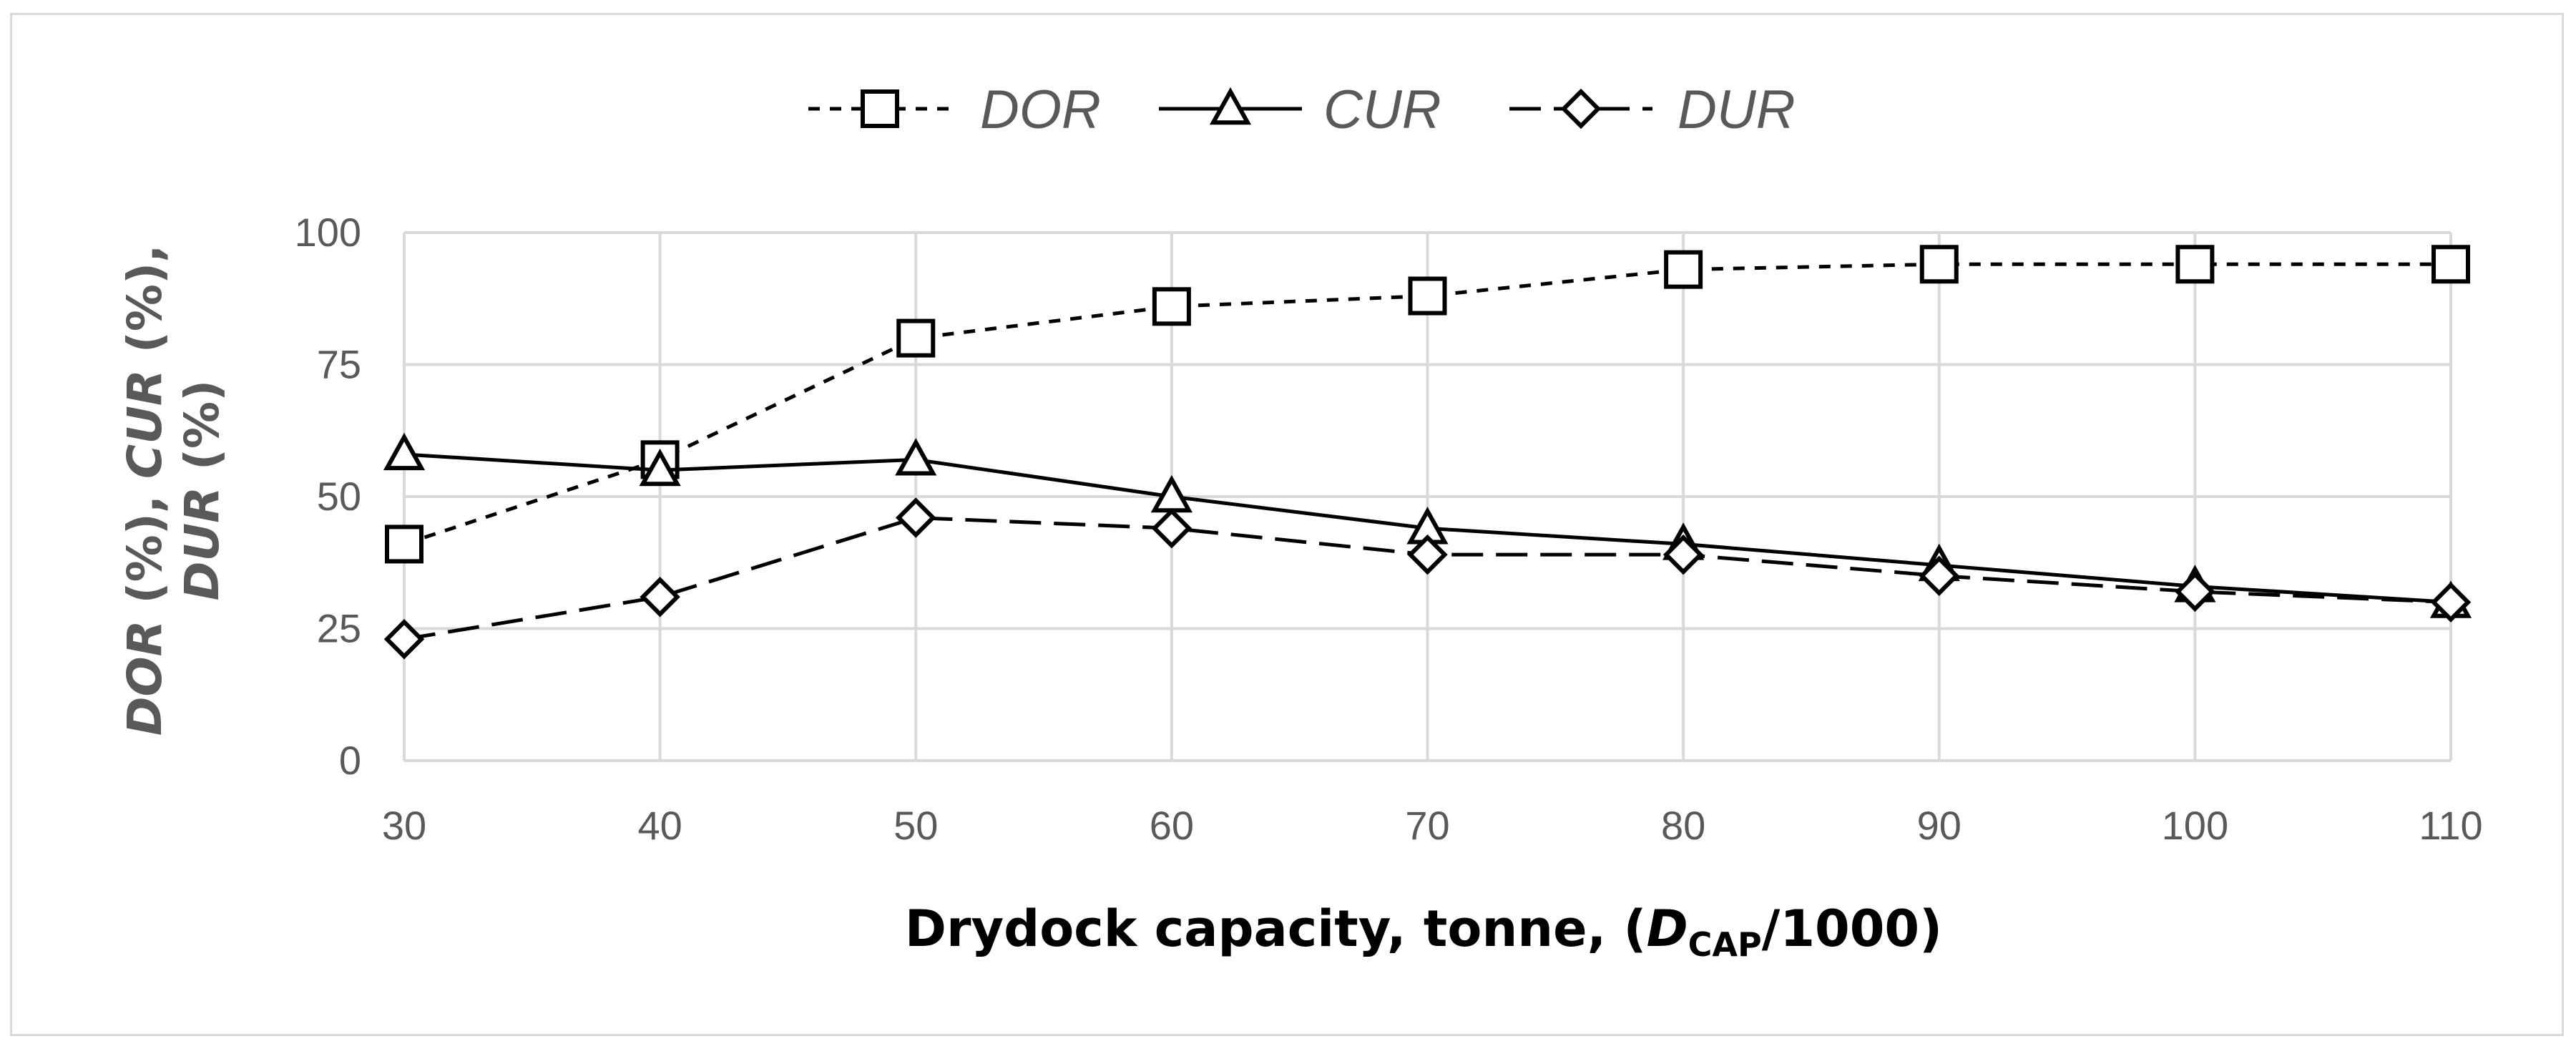  Describe the element at coordinates (1737, 109) in the screenshot. I see `legend-label-dur: DUR` at that location.